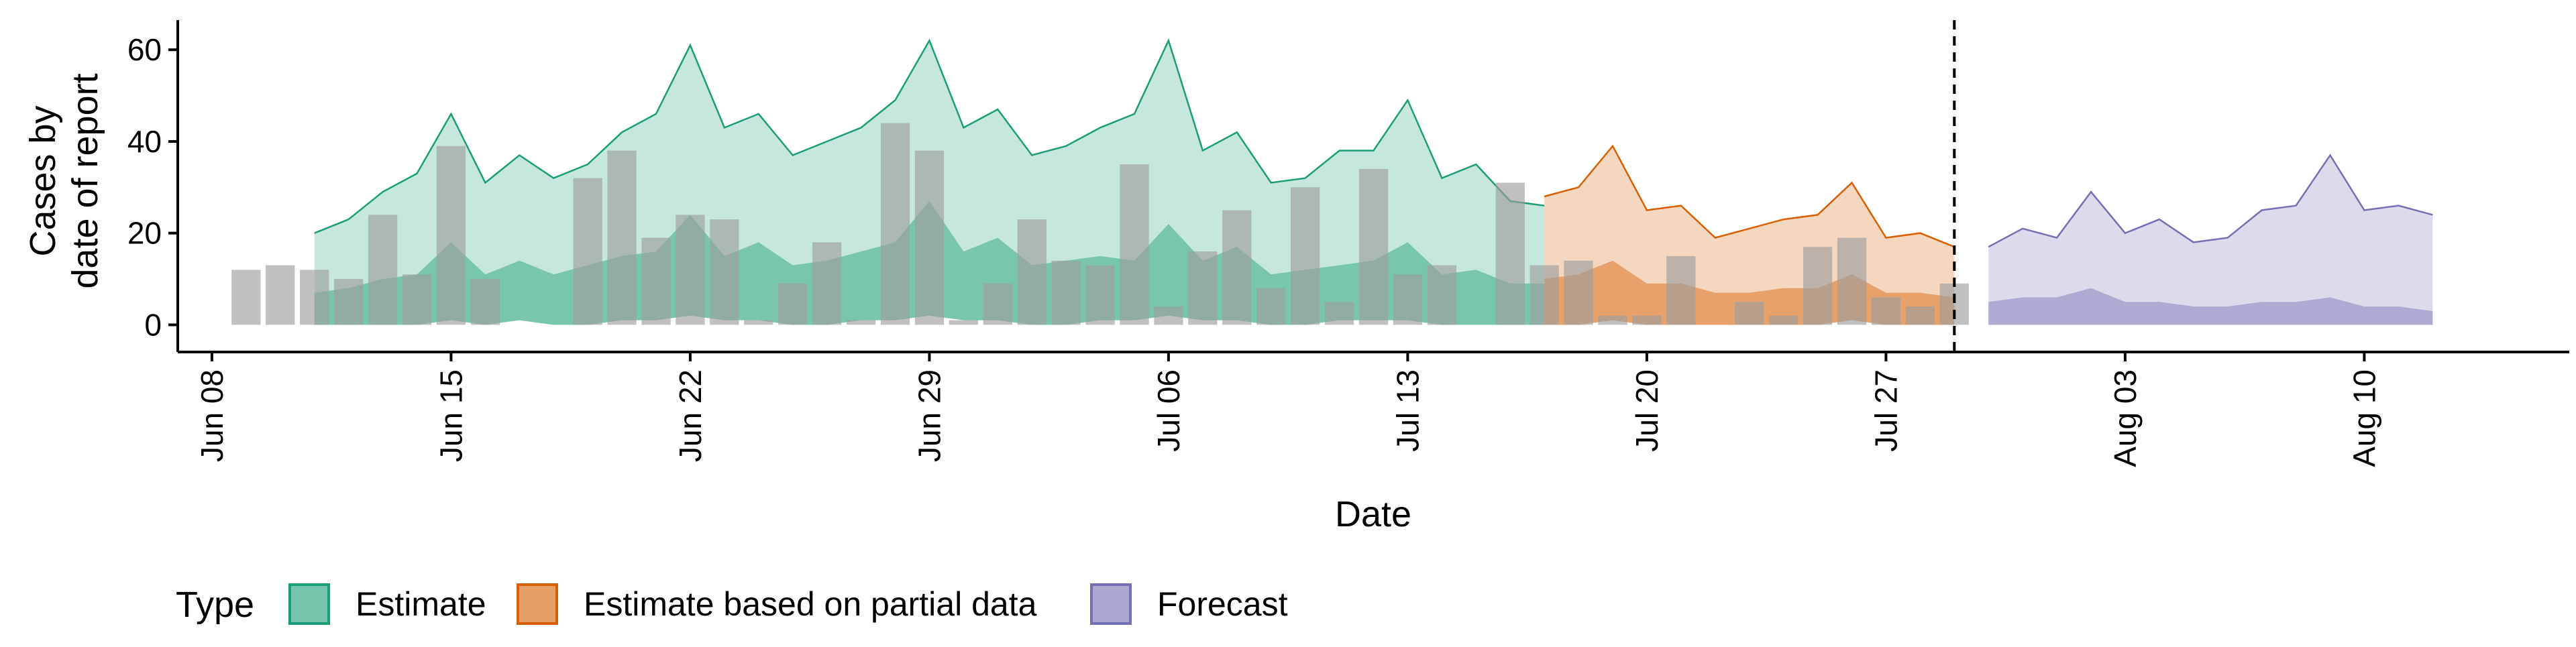 Image resolution: width=2576 pixels, height=647 pixels. Describe the element at coordinates (1373, 514) in the screenshot. I see `x-axis-title: Date` at that location.